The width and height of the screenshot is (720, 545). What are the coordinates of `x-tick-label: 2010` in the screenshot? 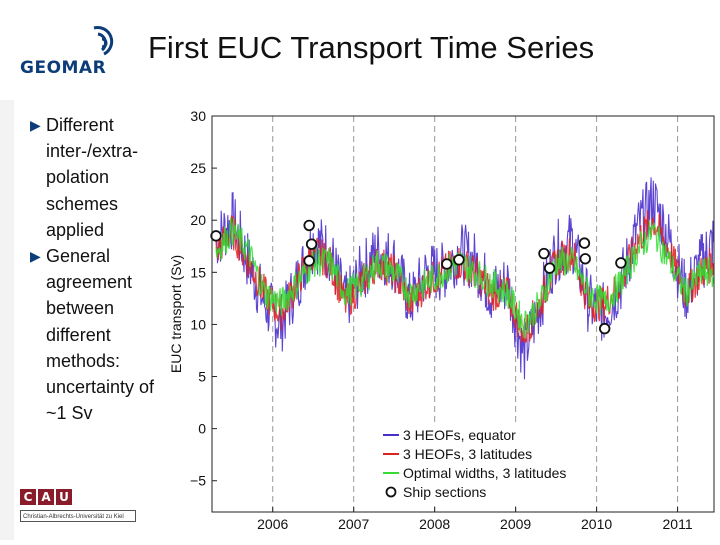 It's located at (596, 524).